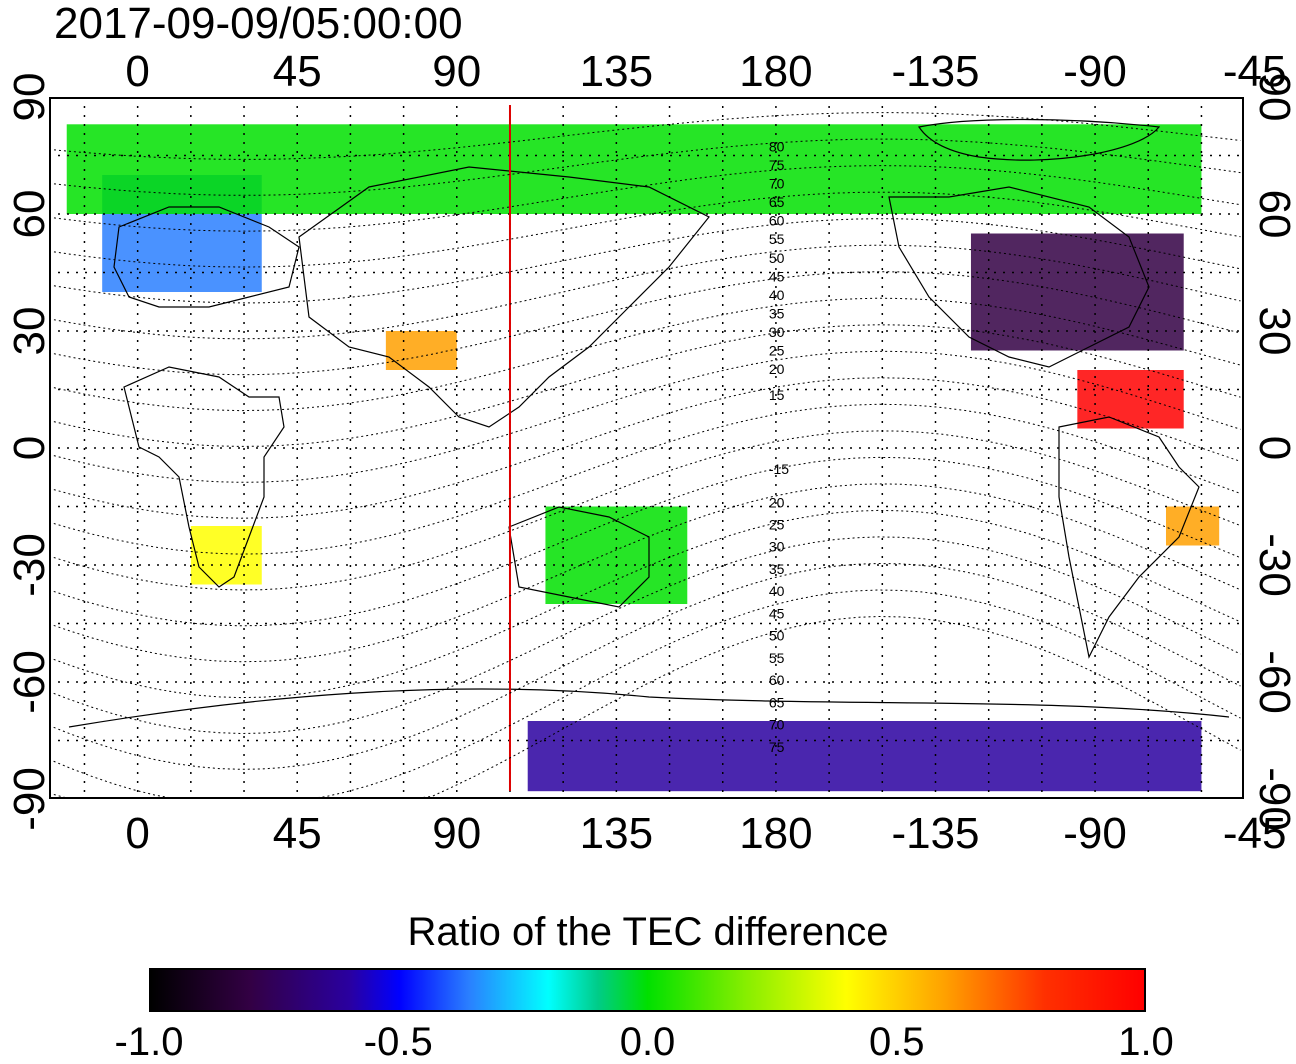 This screenshot has height=1064, width=1296. I want to click on bottom-lon-tick-label: -90, so click(1095, 833).